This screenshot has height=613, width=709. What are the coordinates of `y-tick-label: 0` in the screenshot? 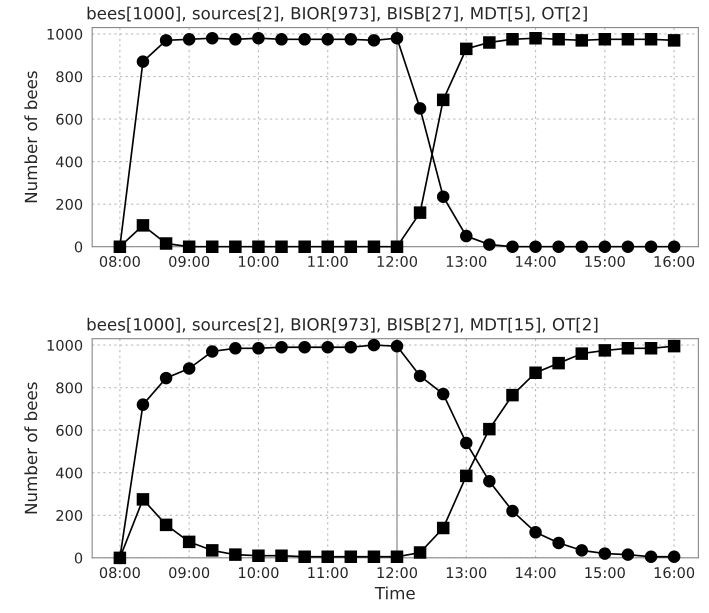 It's located at (78, 246).